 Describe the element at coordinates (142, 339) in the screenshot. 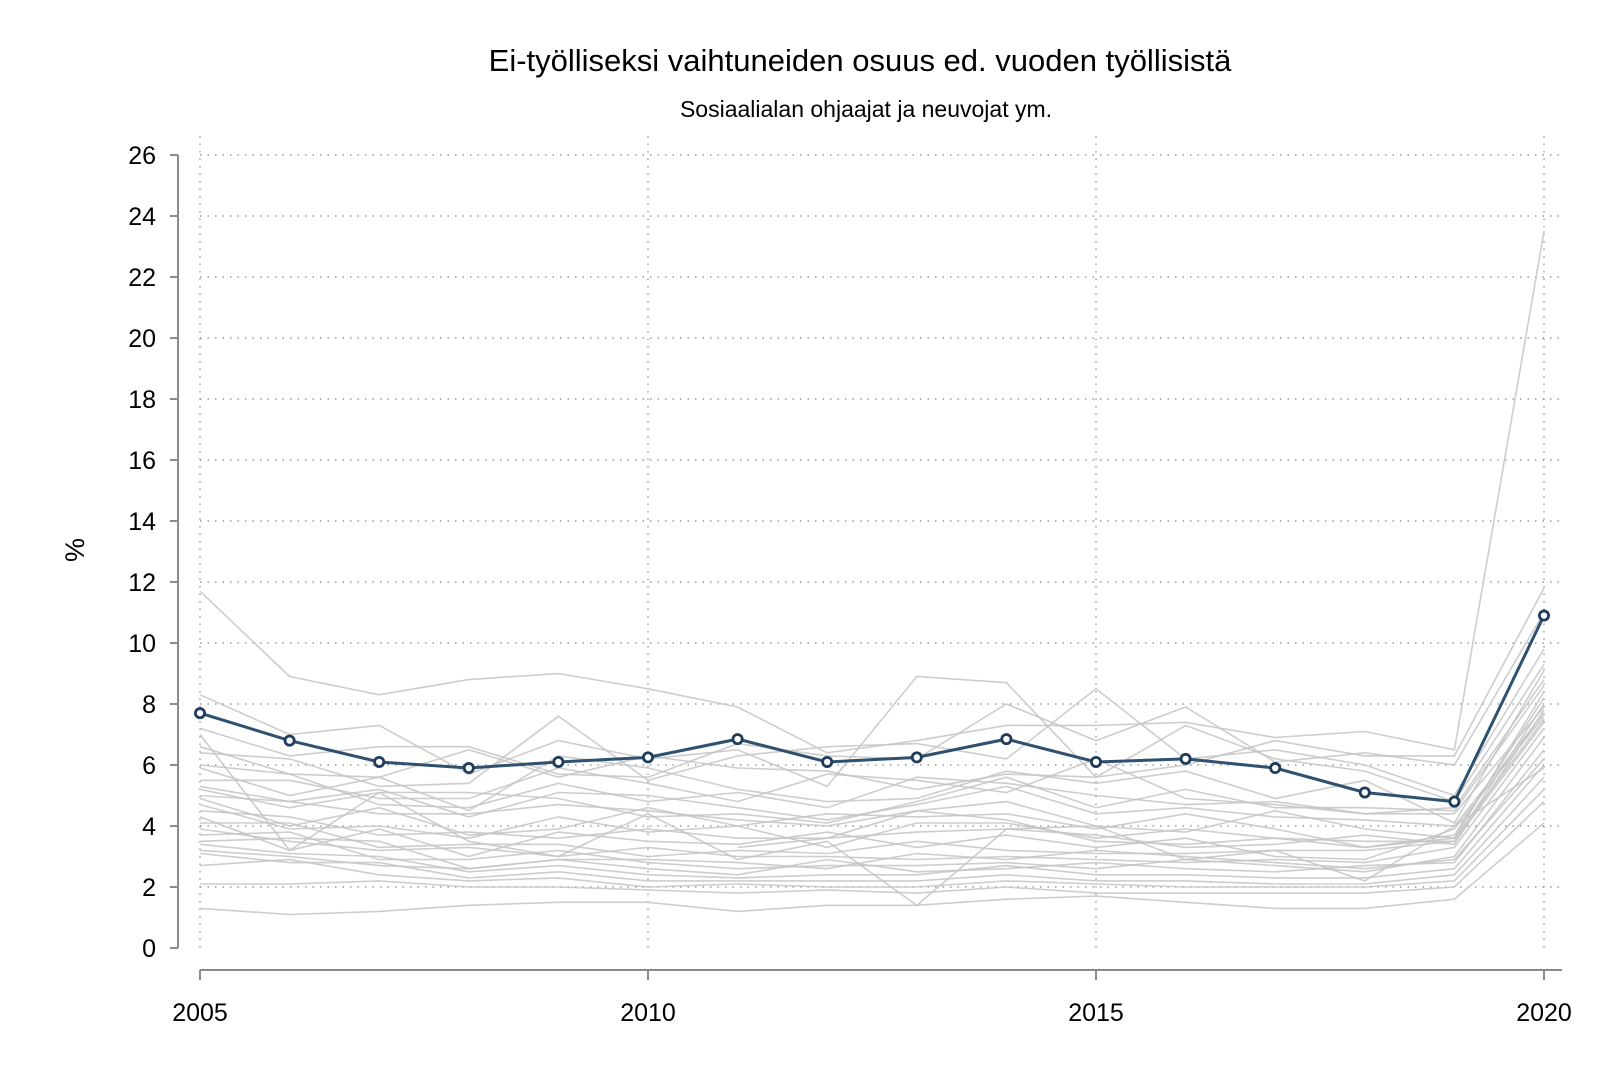

I see `y-tick-label: 20` at that location.